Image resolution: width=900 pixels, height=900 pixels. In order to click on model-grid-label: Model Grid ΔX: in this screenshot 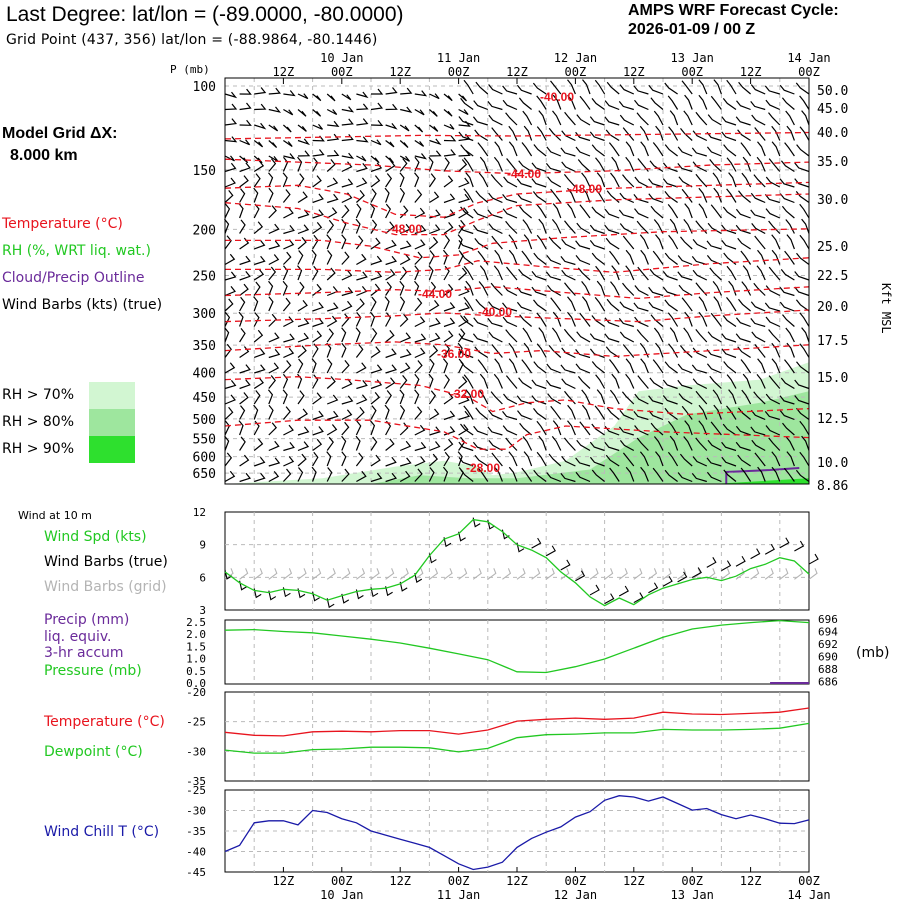, I will do `click(60, 133)`.